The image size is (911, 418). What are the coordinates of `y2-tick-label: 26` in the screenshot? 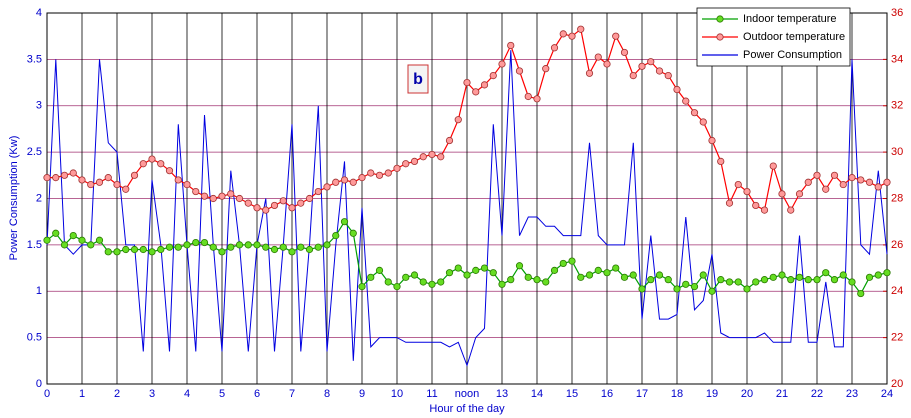 It's located at (897, 245).